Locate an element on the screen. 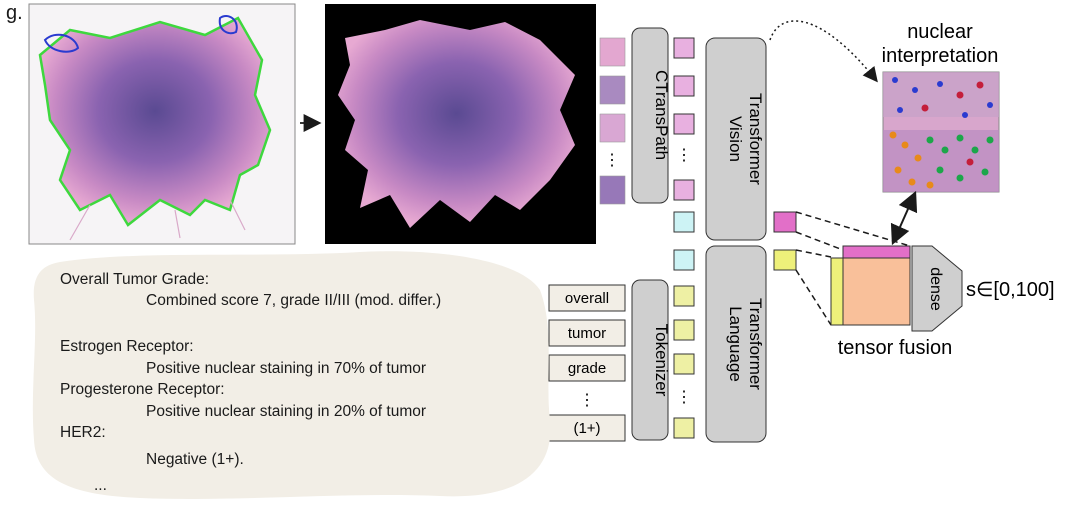 Image resolution: width=1080 pixels, height=507 pixels. cls-token-vision is located at coordinates (684, 222).